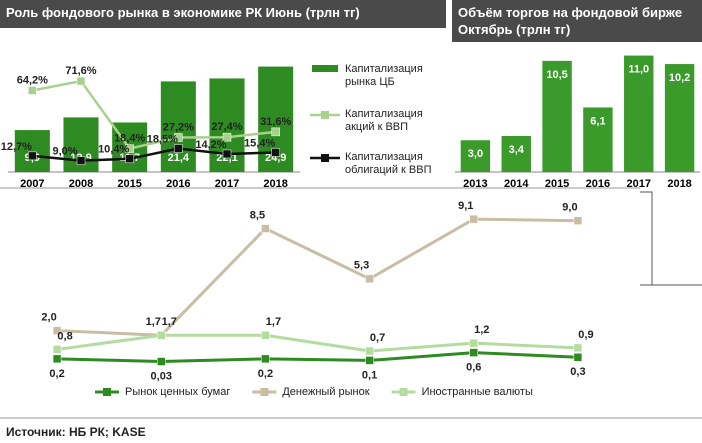  Describe the element at coordinates (585, 335) in the screenshot. I see `value-label: 0,9` at that location.